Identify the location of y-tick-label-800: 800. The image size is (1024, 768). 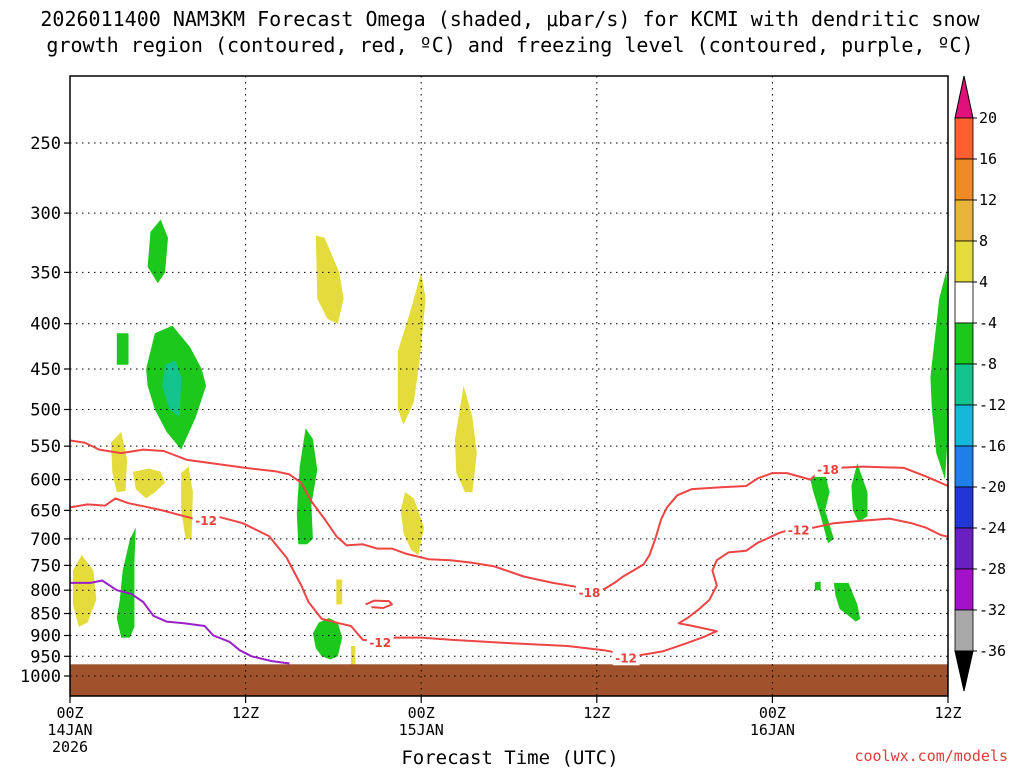
(45, 591).